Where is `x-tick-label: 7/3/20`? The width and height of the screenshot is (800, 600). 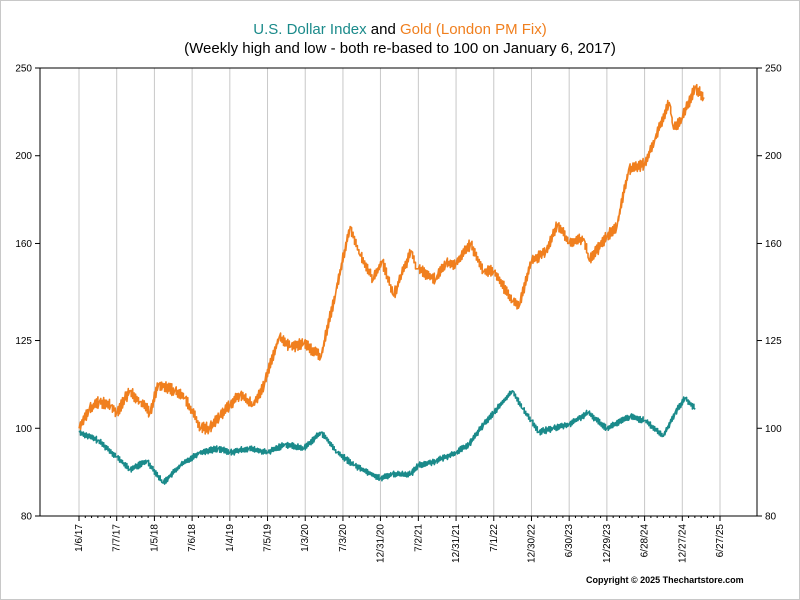
x-tick-label: 7/3/20 is located at coordinates (343, 538).